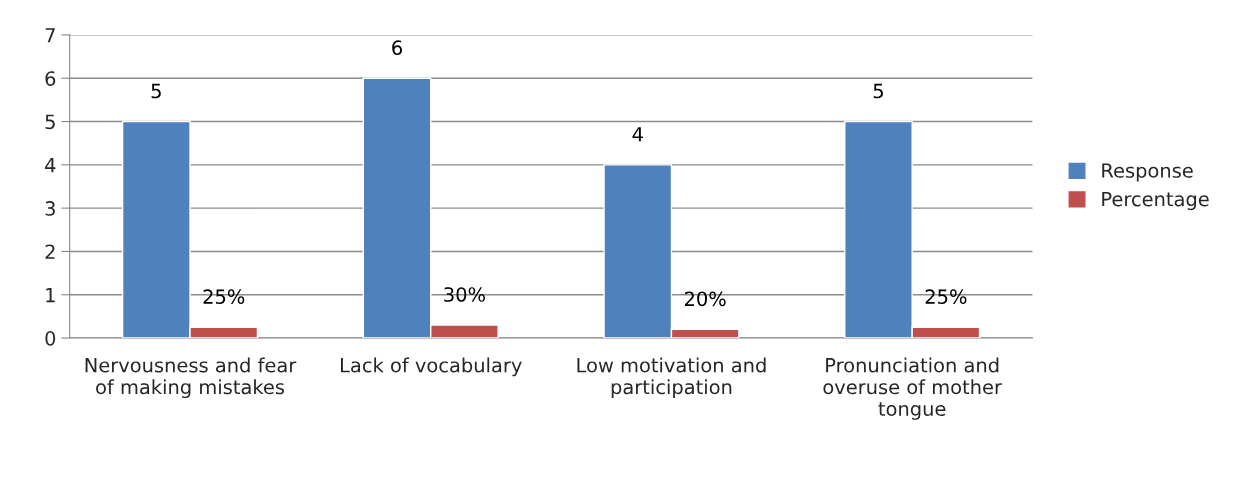 Image resolution: width=1244 pixels, height=485 pixels. What do you see at coordinates (50, 295) in the screenshot?
I see `y-tick-label: 1` at bounding box center [50, 295].